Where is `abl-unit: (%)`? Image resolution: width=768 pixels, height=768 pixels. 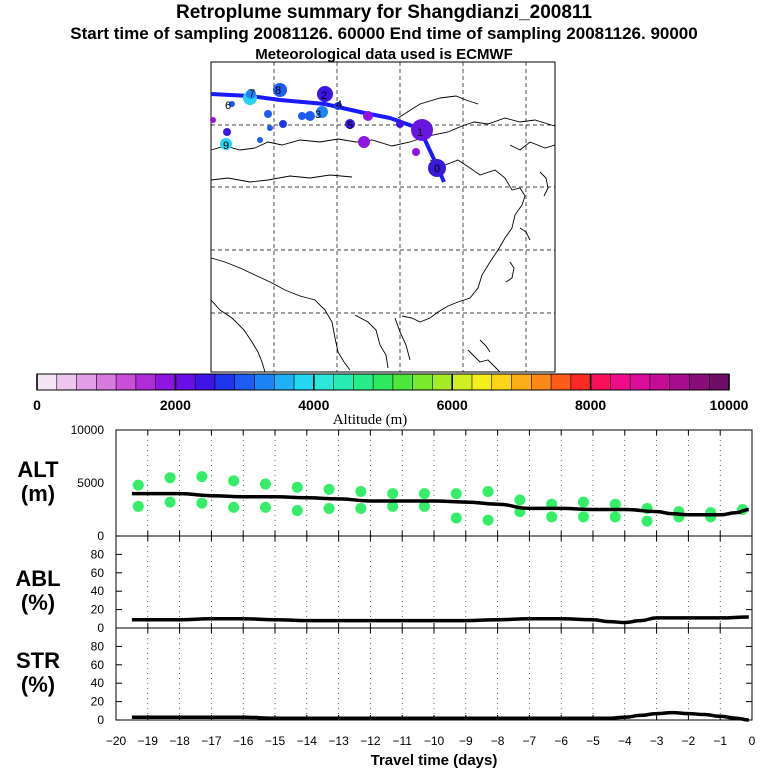
abl-unit: (%) is located at coordinates (38, 602).